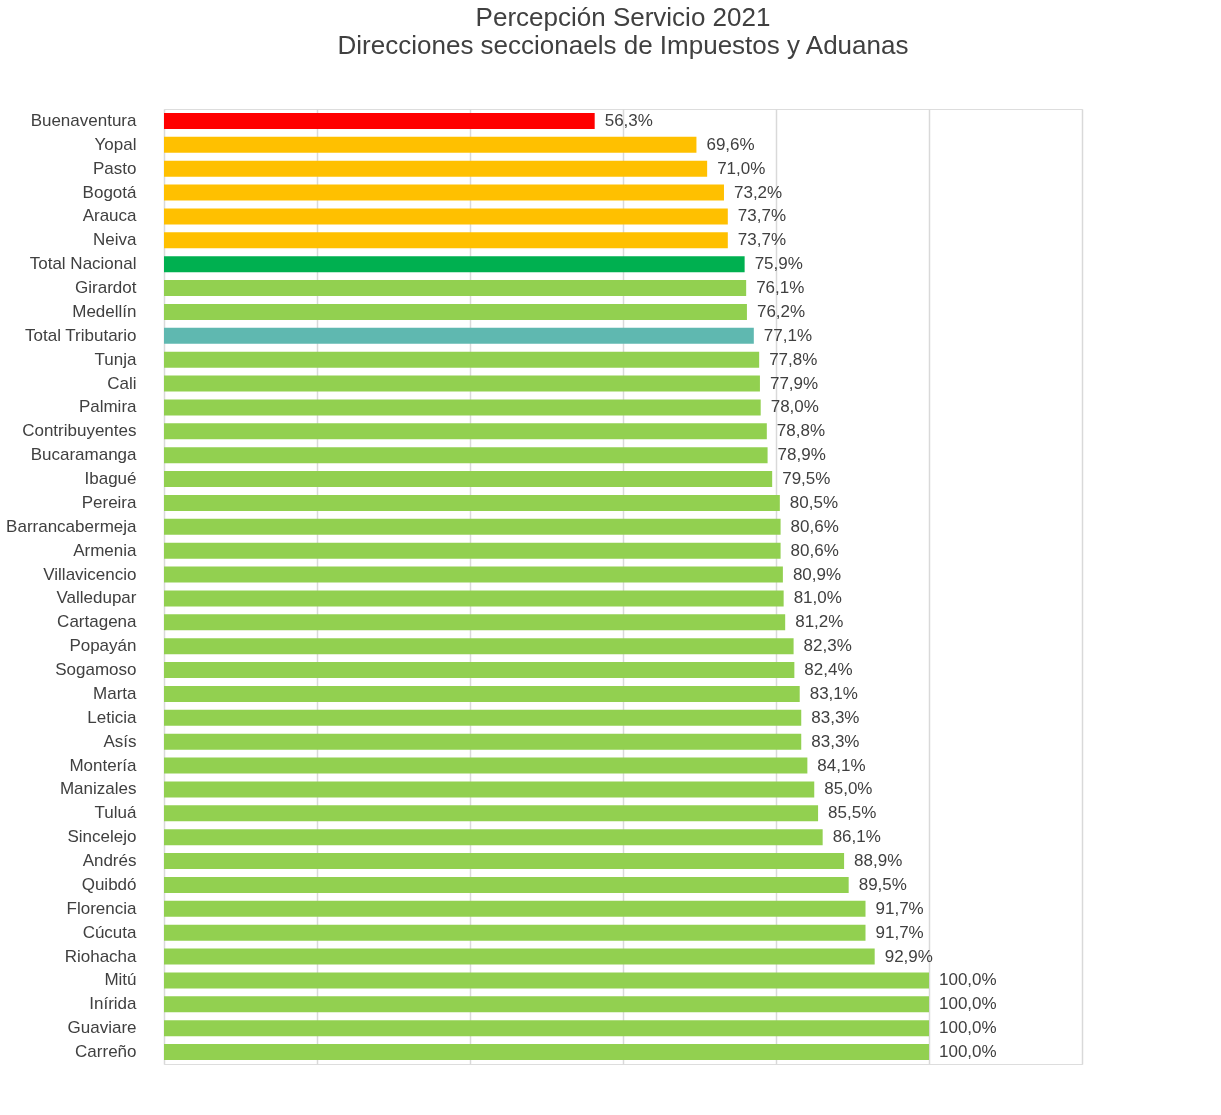 This screenshot has width=1221, height=1115. What do you see at coordinates (814, 502) in the screenshot?
I see `data-label: 80,5%` at bounding box center [814, 502].